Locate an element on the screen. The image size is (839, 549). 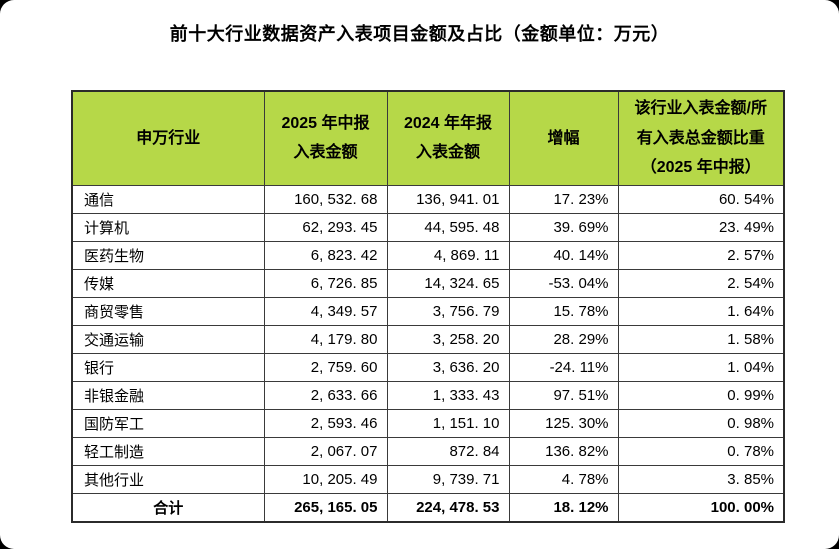
growth-cell: 17. 23% is located at coordinates (563, 199).